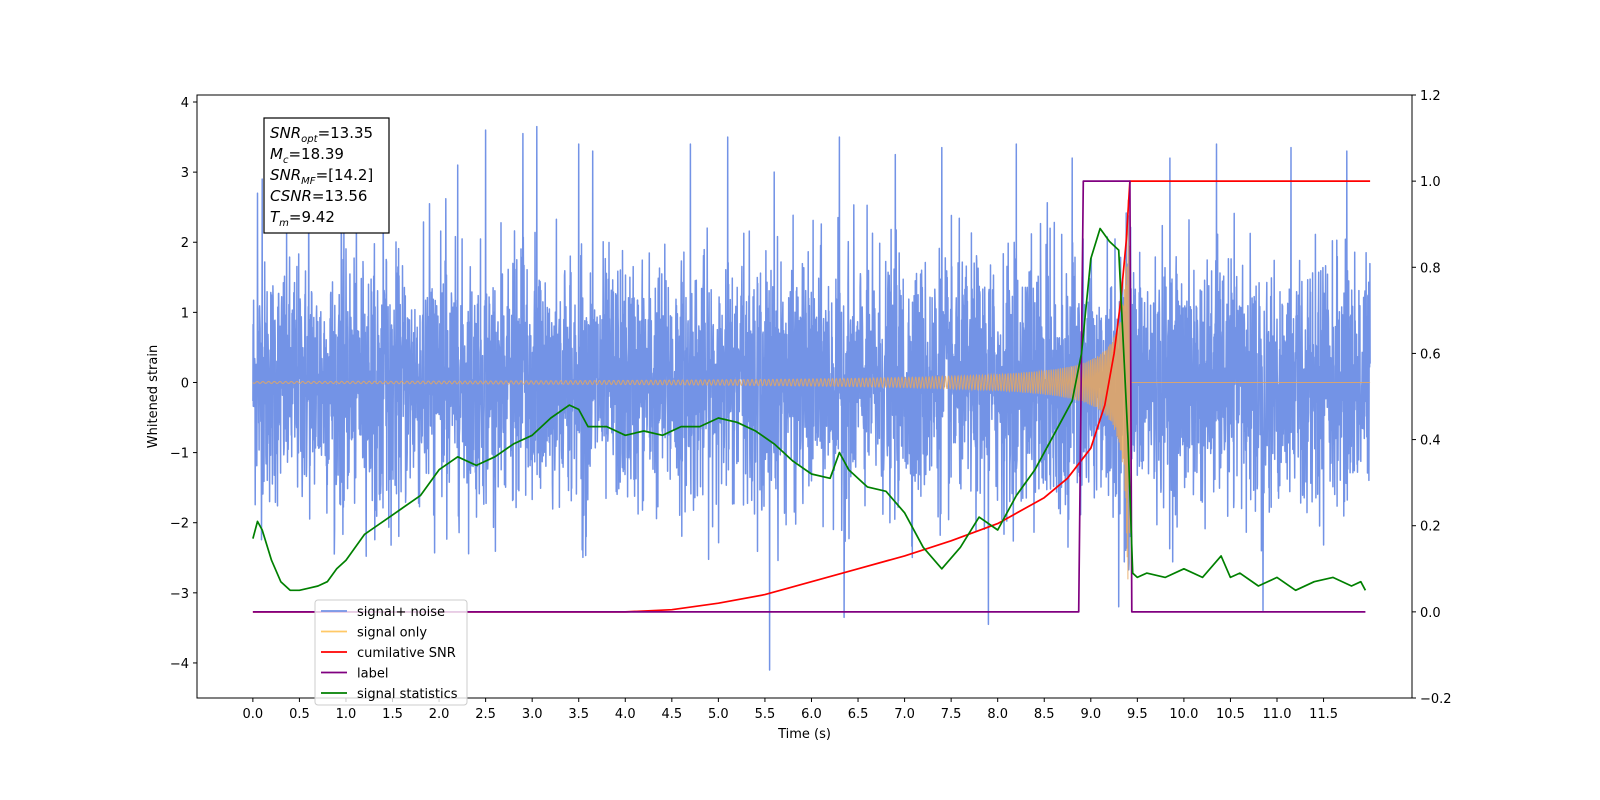  What do you see at coordinates (1044, 714) in the screenshot?
I see `x-tick-label: 8.5` at bounding box center [1044, 714].